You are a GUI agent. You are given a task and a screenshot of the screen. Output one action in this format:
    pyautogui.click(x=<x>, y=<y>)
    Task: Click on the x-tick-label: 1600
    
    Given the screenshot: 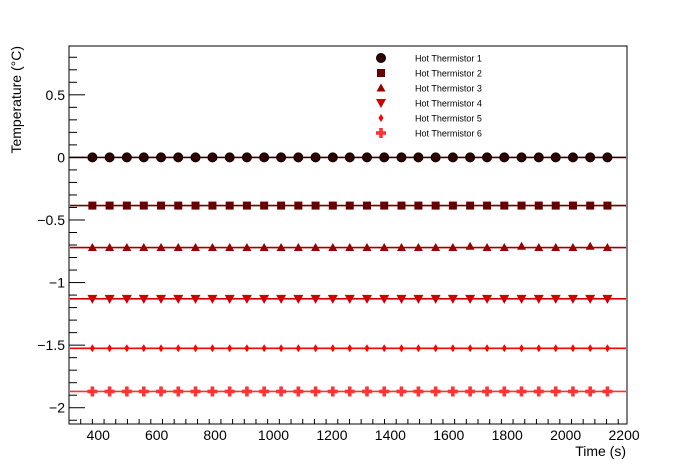 What is the action you would take?
    pyautogui.click(x=448, y=435)
    